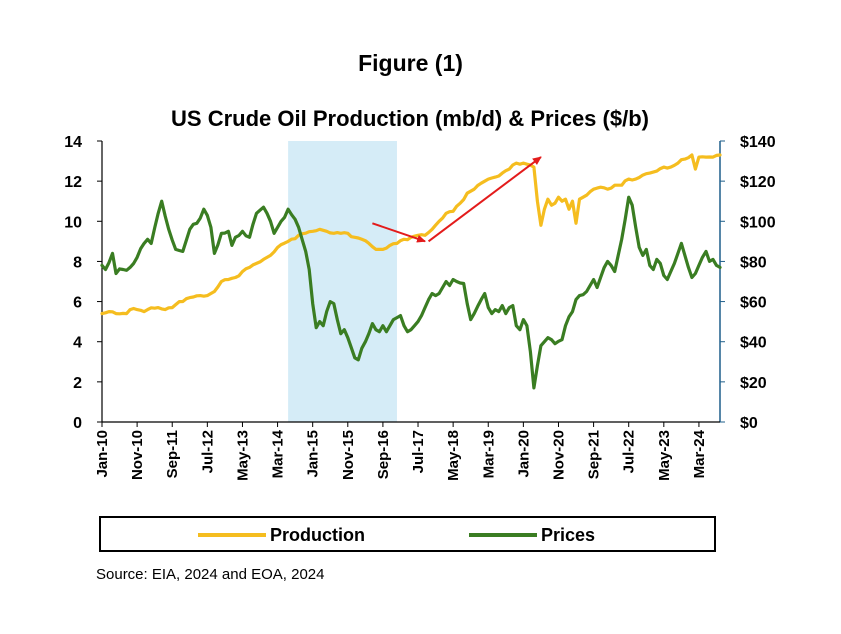 The width and height of the screenshot is (841, 634). What do you see at coordinates (348, 455) in the screenshot?
I see `x-tick-label: Nov-15` at bounding box center [348, 455].